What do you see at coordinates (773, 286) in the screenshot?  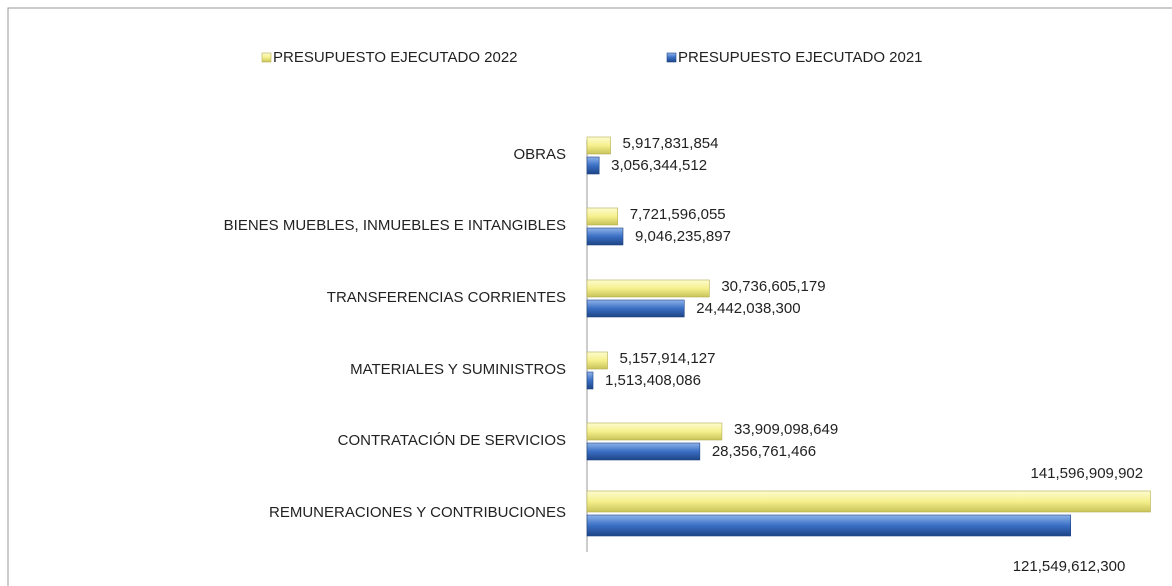 I see `value-label: 30,736,605,179` at bounding box center [773, 286].